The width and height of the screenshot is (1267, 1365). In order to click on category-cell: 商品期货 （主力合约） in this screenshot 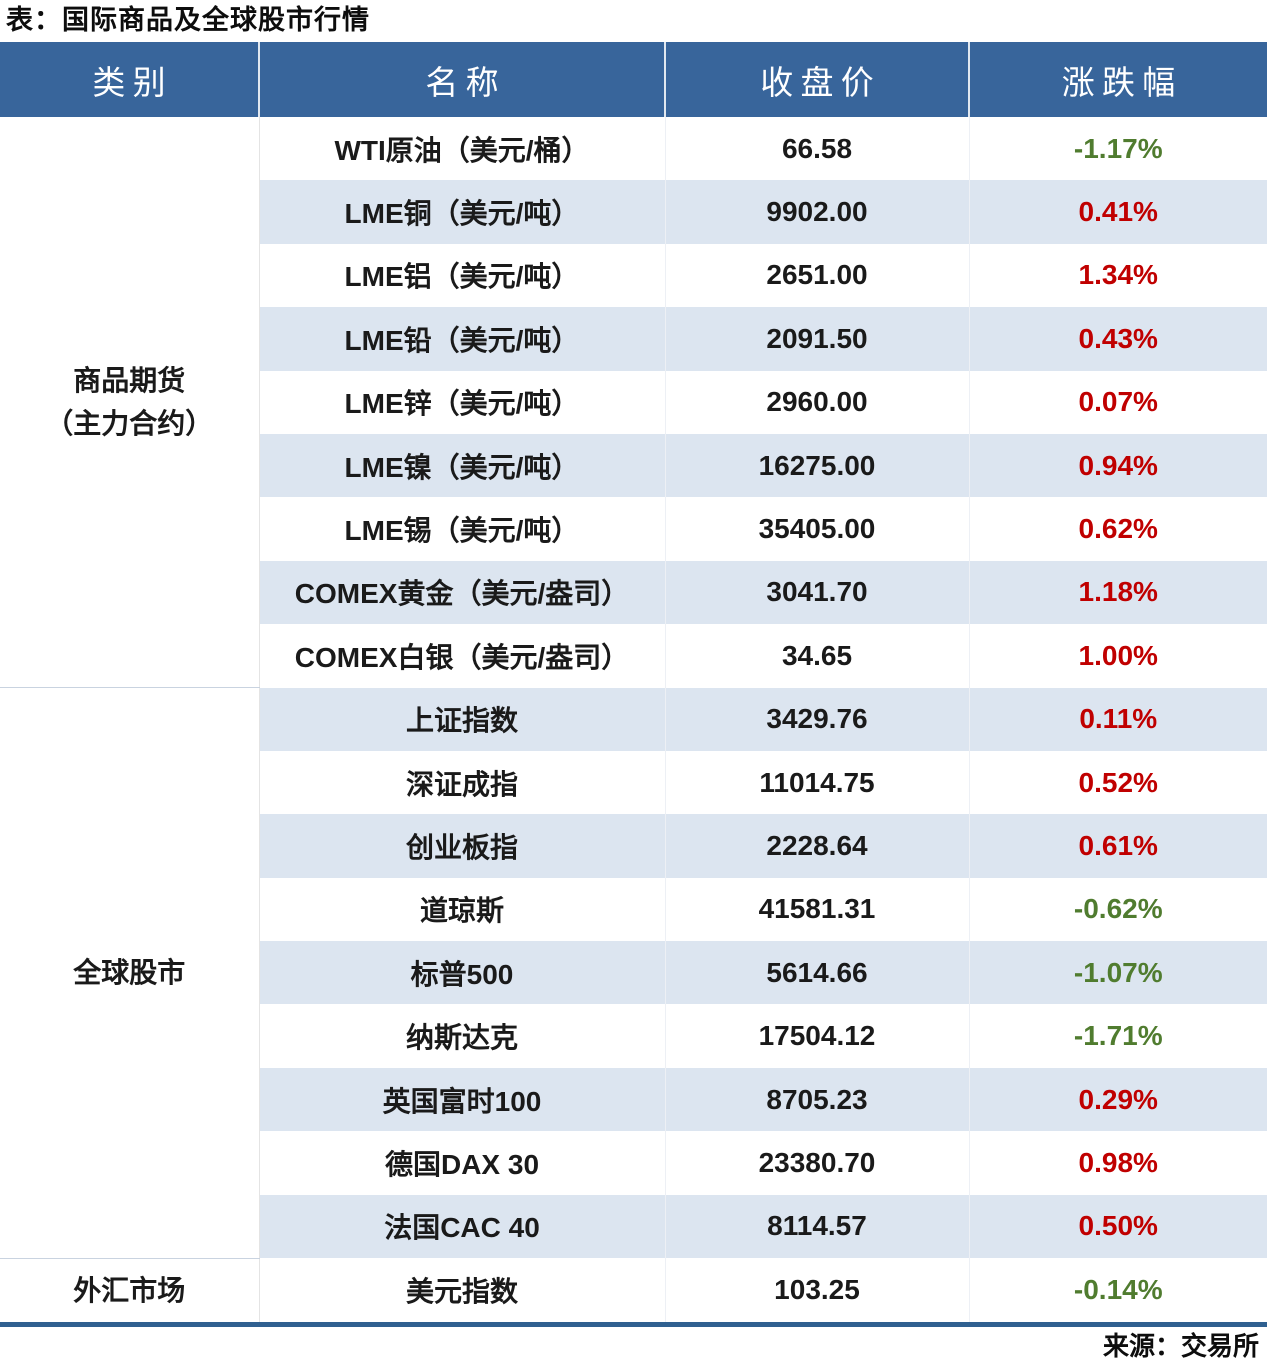, I will do `click(130, 403)`.